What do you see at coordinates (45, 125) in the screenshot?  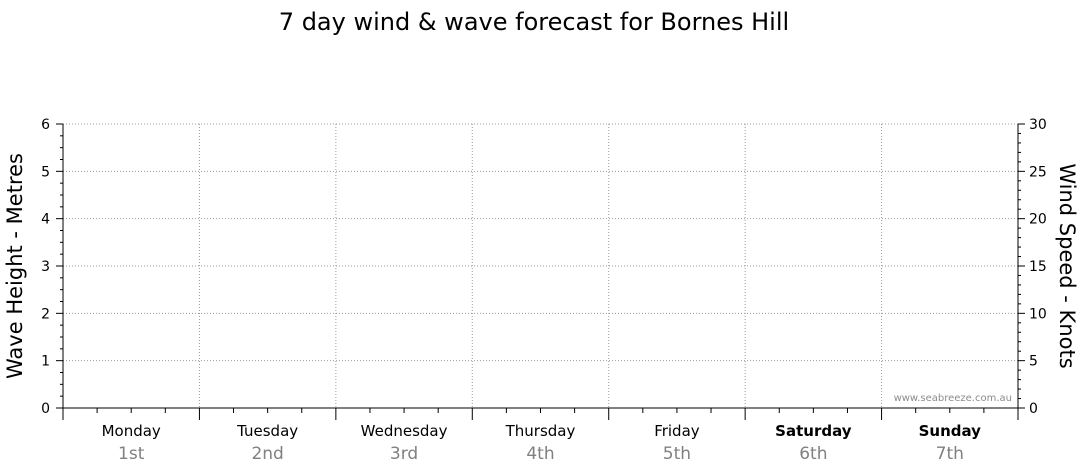 I see `left-tick-label: 6` at bounding box center [45, 125].